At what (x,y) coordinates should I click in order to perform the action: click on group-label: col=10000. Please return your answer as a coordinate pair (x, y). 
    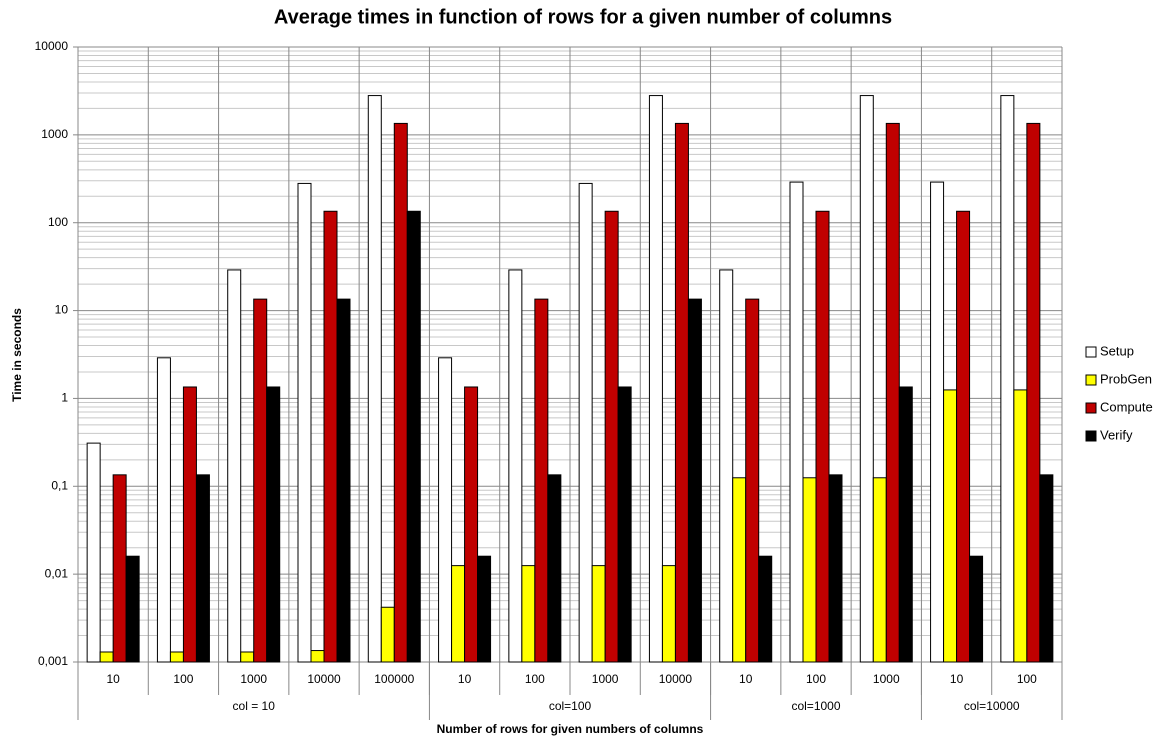
    Looking at the image, I should click on (992, 706).